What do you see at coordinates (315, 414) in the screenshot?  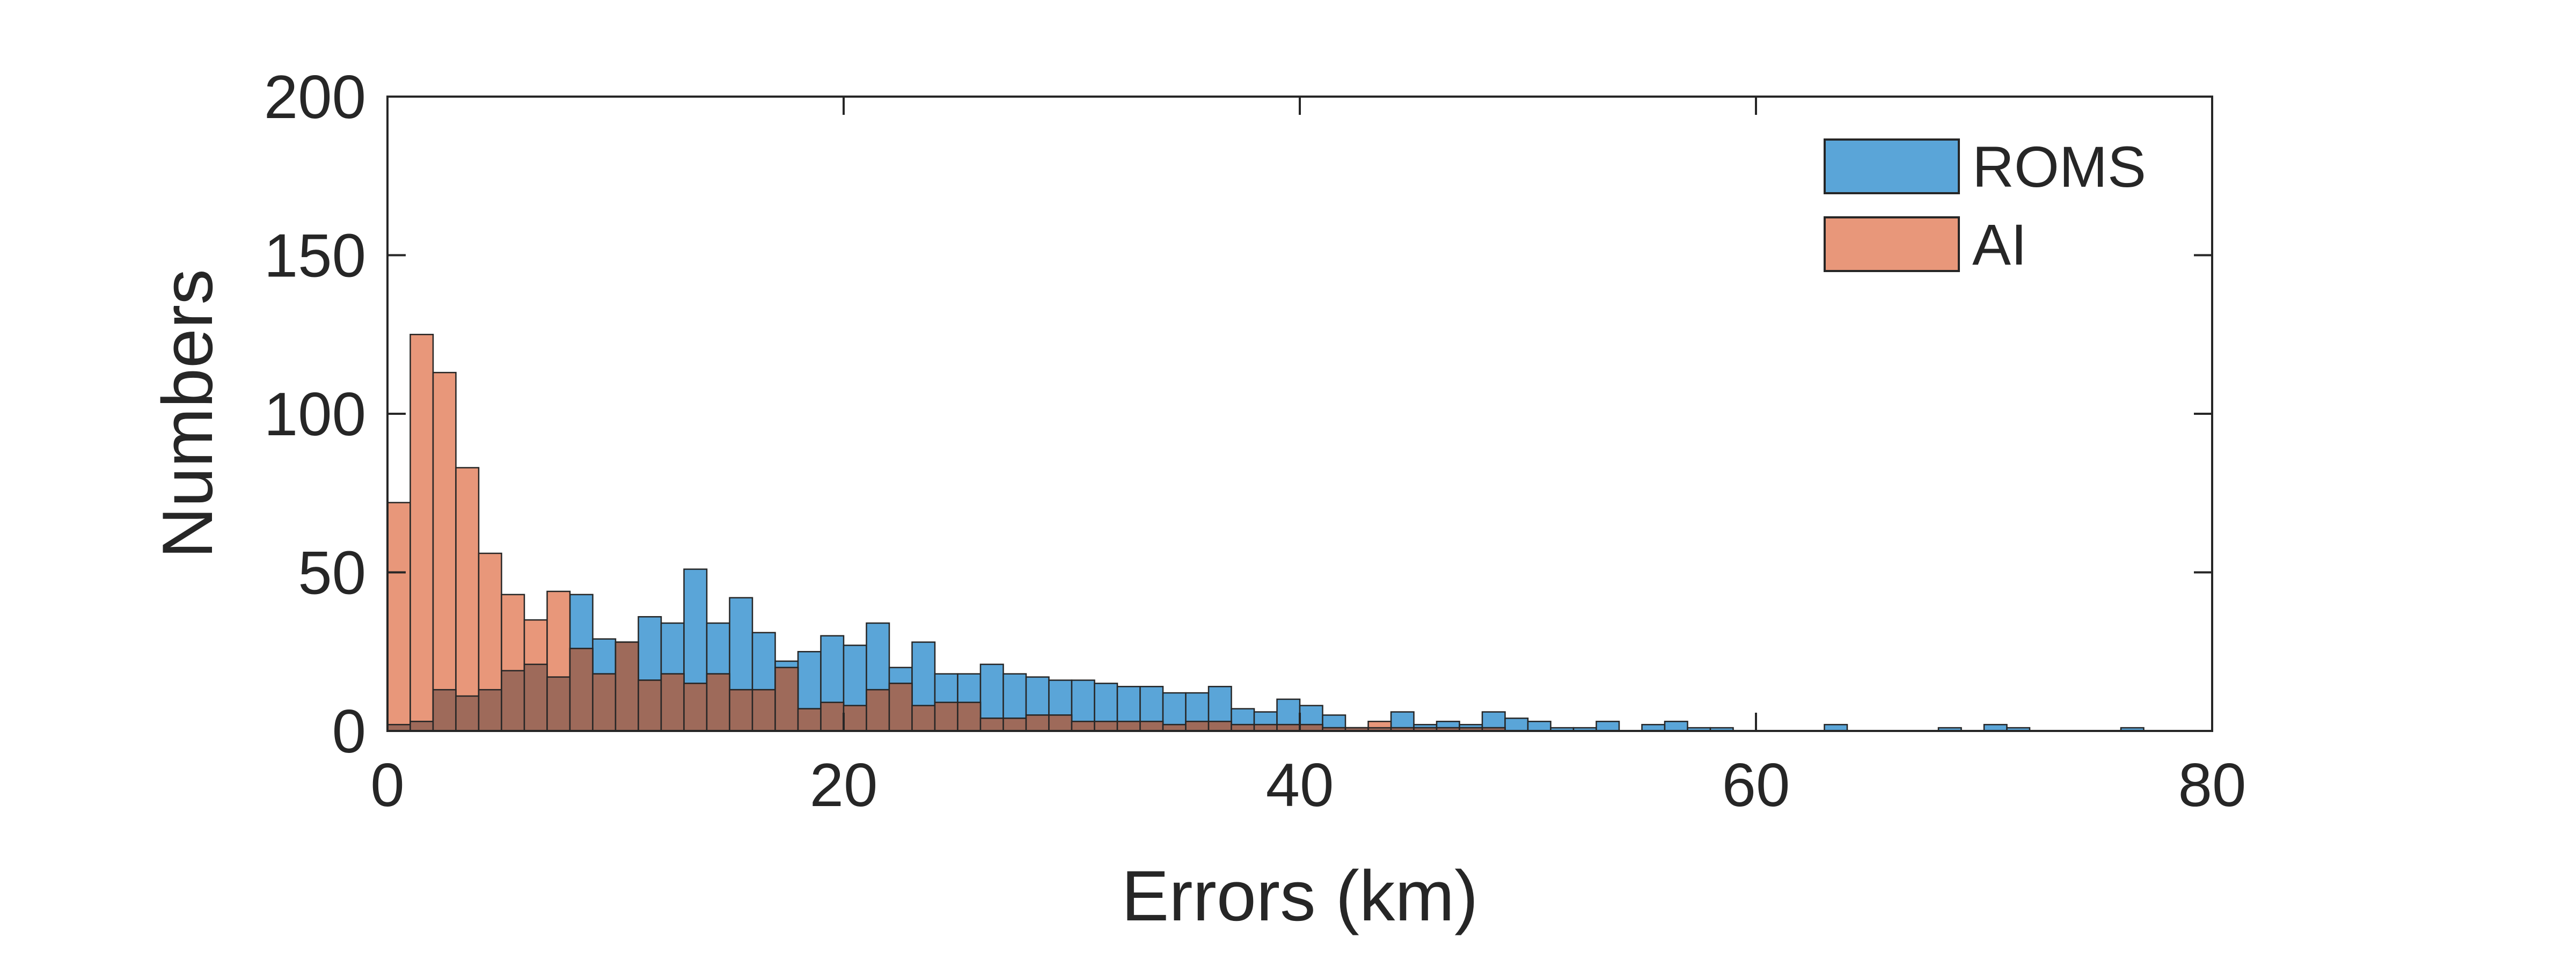 I see `y-tick-label: 100` at bounding box center [315, 414].